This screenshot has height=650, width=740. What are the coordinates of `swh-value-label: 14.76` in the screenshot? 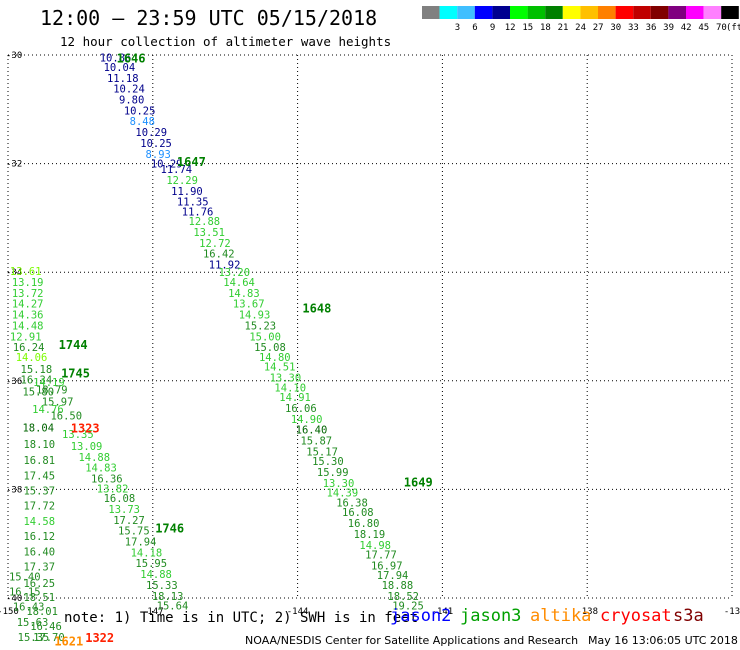 It's located at (48, 410).